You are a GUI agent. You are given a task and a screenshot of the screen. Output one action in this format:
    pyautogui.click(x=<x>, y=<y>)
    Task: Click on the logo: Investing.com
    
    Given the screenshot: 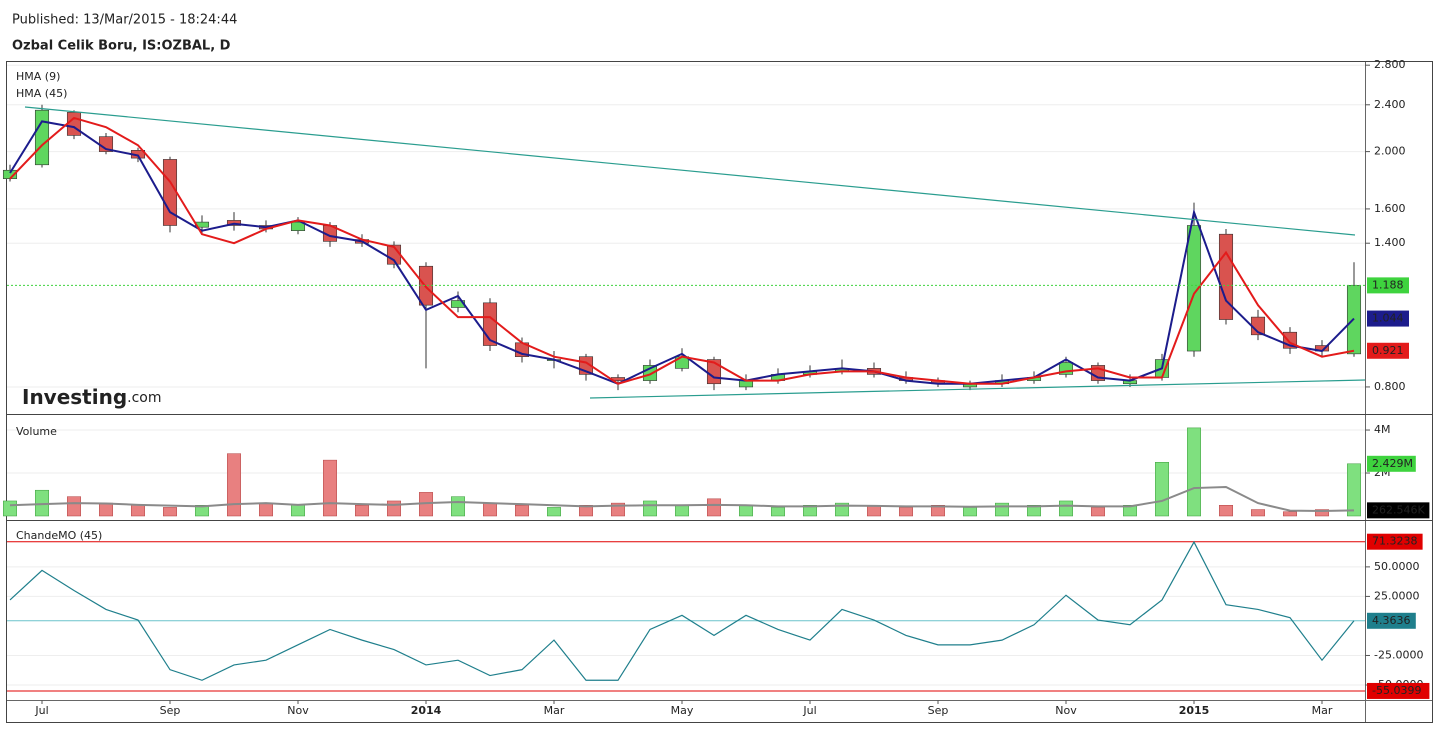 What is the action you would take?
    pyautogui.click(x=92, y=397)
    